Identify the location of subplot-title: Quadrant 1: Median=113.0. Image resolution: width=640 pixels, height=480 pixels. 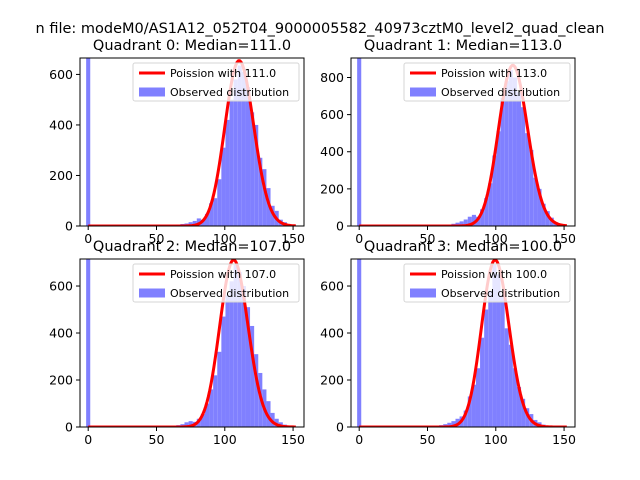
(463, 46).